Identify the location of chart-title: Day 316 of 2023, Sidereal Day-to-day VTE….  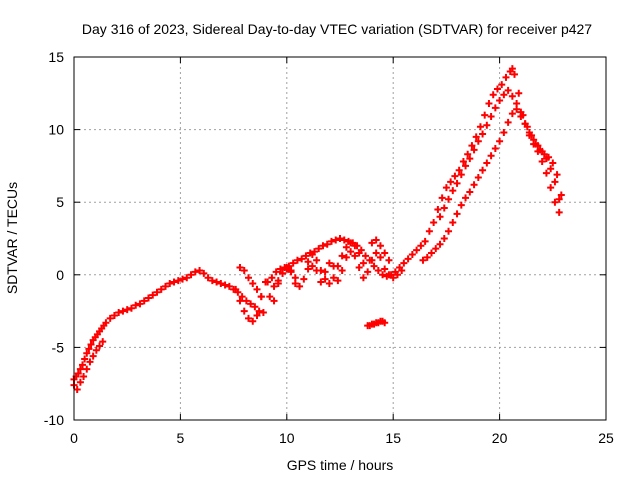
(337, 29).